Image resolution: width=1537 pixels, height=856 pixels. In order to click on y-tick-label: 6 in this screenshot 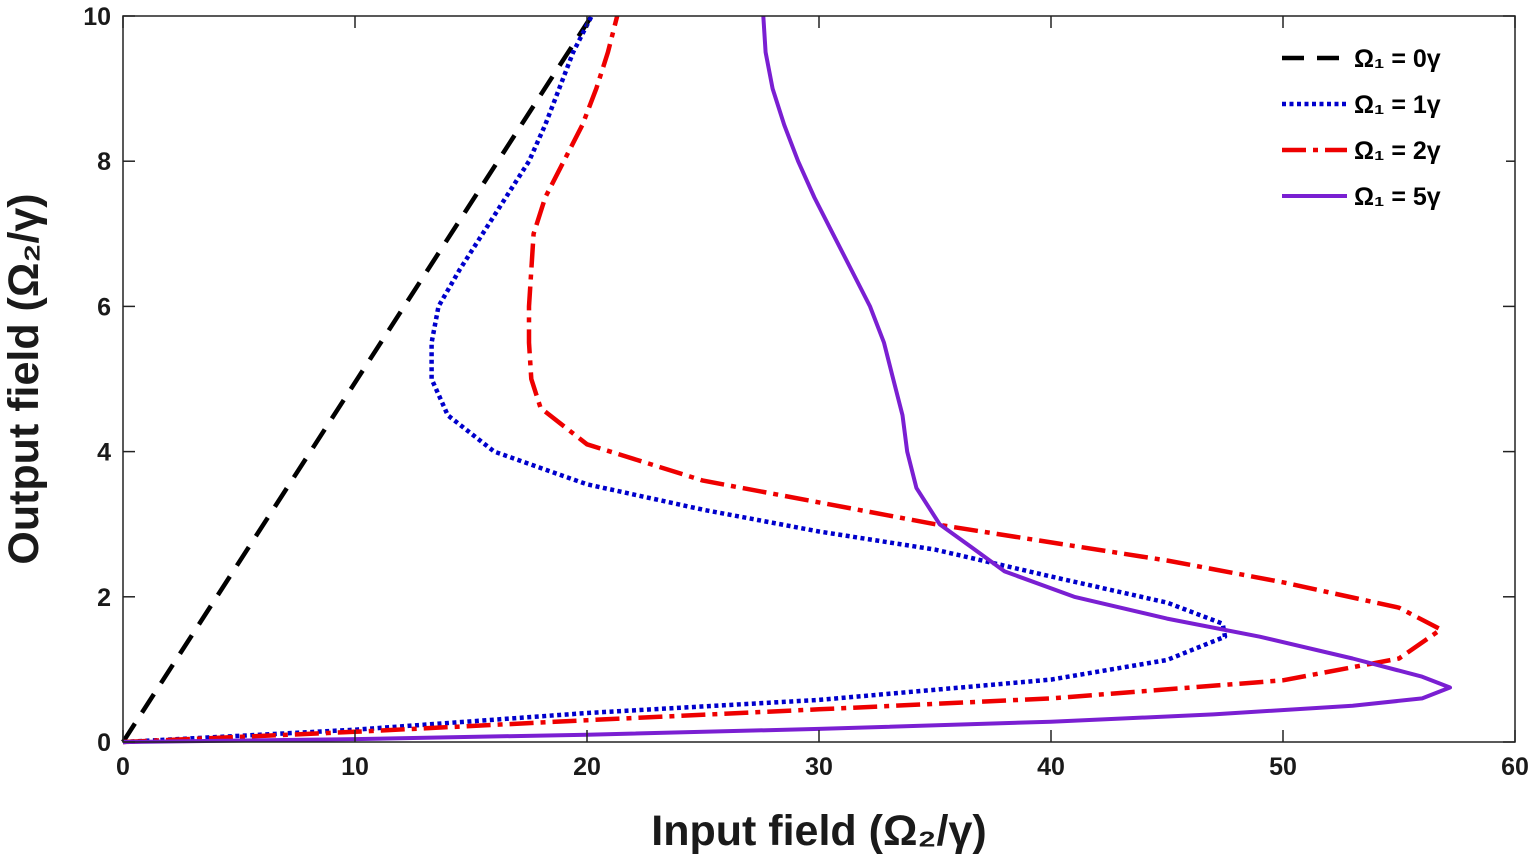, I will do `click(104, 307)`.